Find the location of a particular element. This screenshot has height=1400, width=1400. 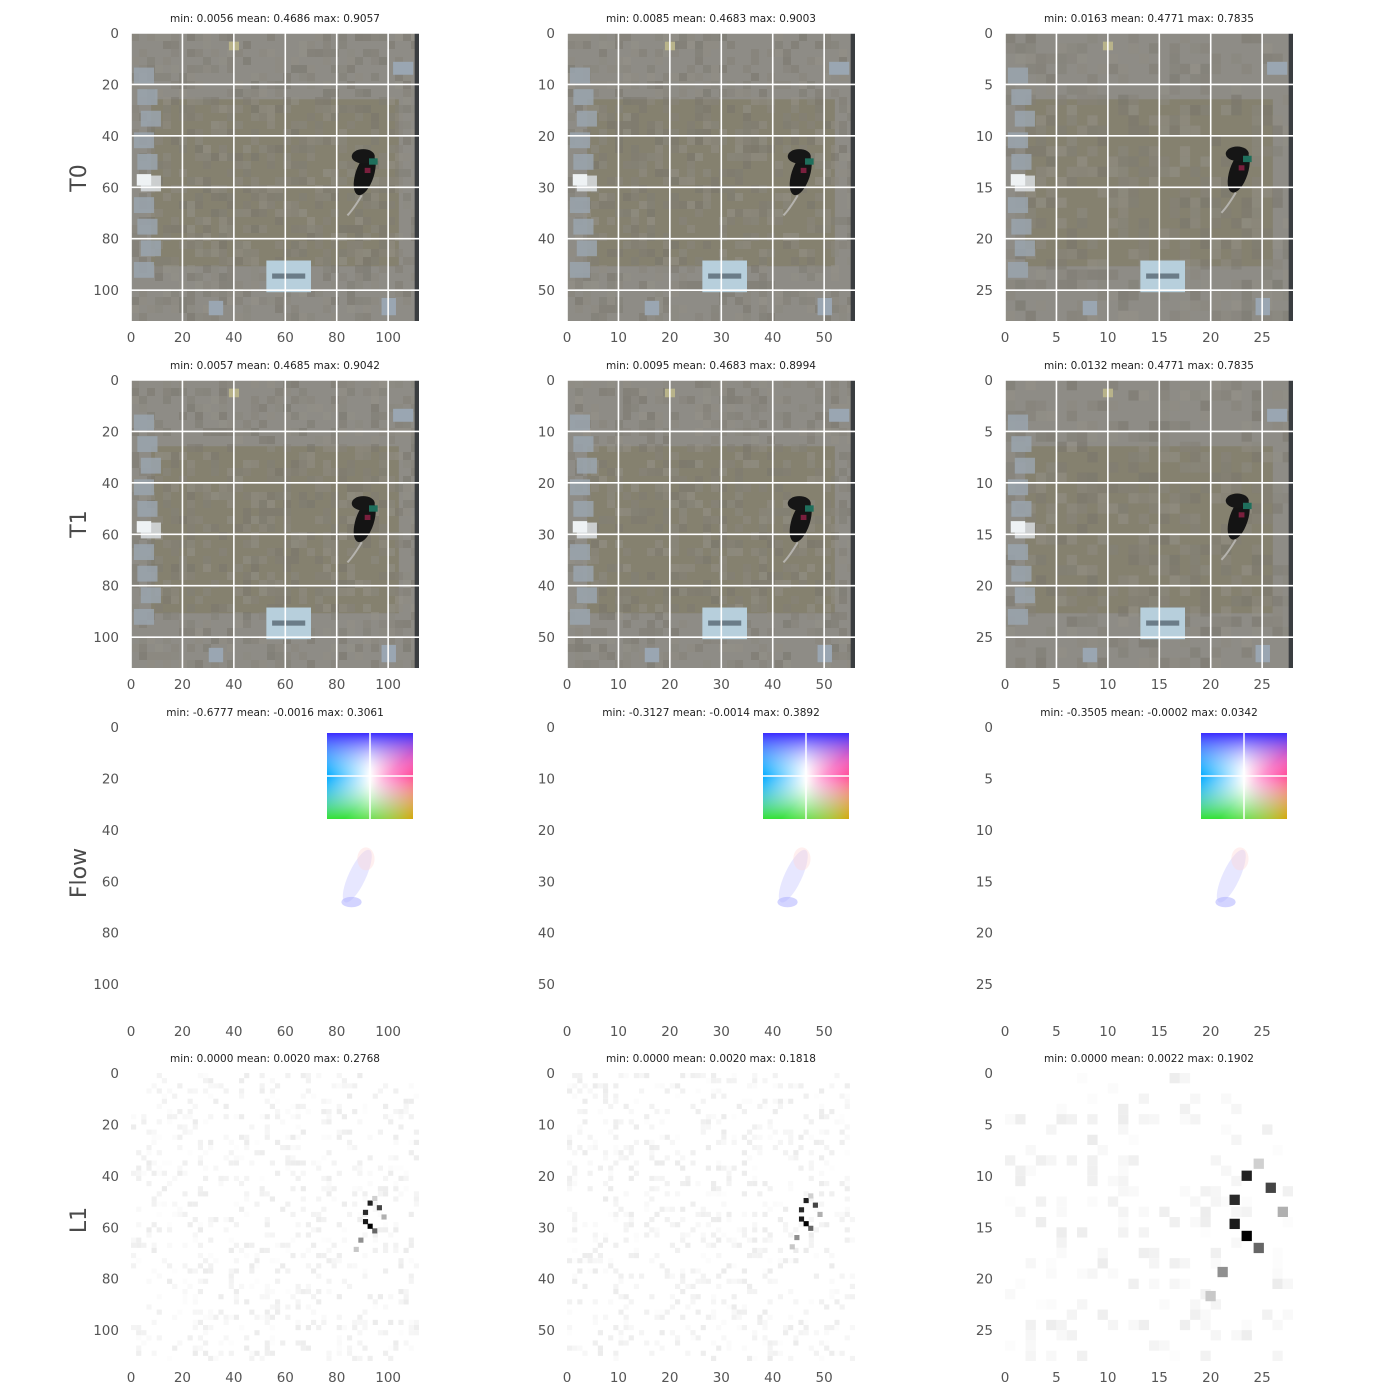

panel-image is located at coordinates (711, 1217).